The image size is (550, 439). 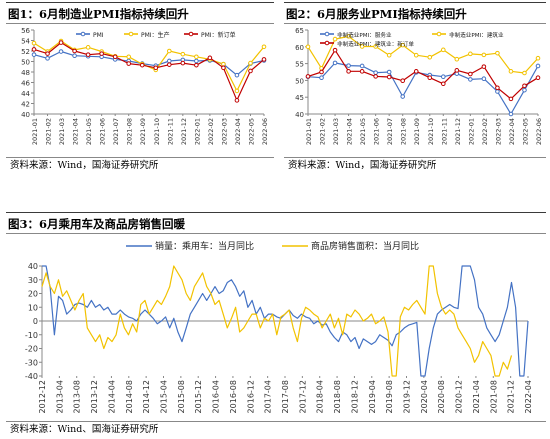 I want to click on x-tick-label: 2018-08, so click(x=337, y=396).